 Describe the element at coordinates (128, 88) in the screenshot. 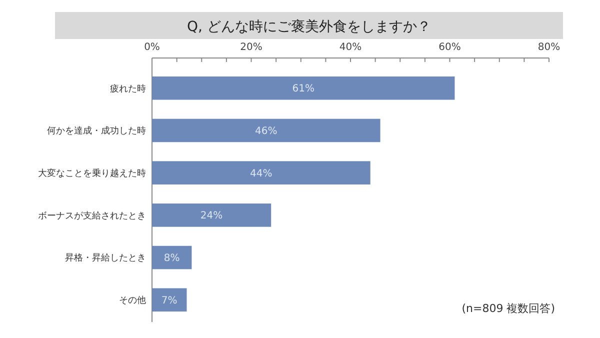

I see `y-tick-label: 疲れた時` at that location.